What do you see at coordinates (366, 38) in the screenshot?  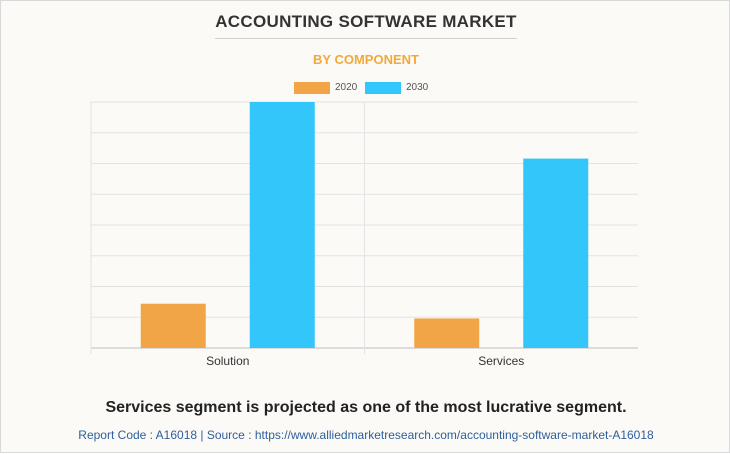 I see `title-divider` at bounding box center [366, 38].